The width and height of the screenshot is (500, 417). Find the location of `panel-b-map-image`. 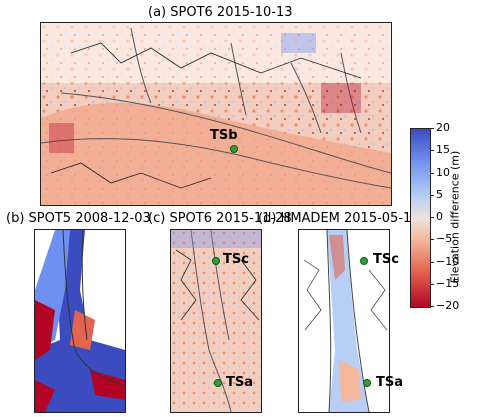

panel-b-map-image is located at coordinates (80, 321).